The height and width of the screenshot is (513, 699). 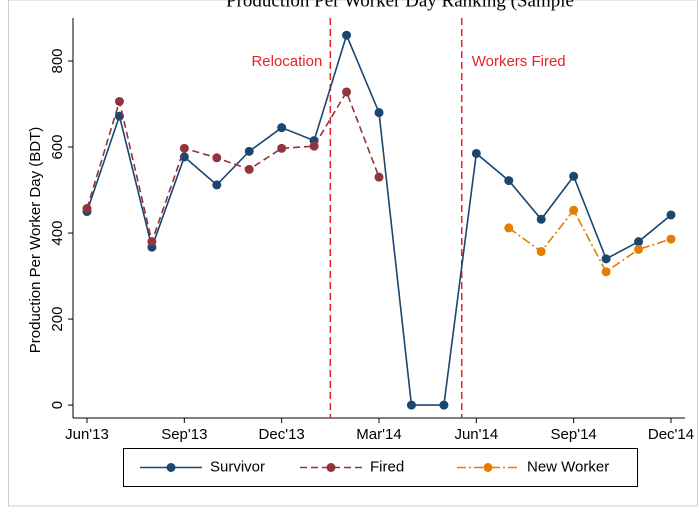 What do you see at coordinates (574, 434) in the screenshot?
I see `x-tick-label: Sep'14` at bounding box center [574, 434].